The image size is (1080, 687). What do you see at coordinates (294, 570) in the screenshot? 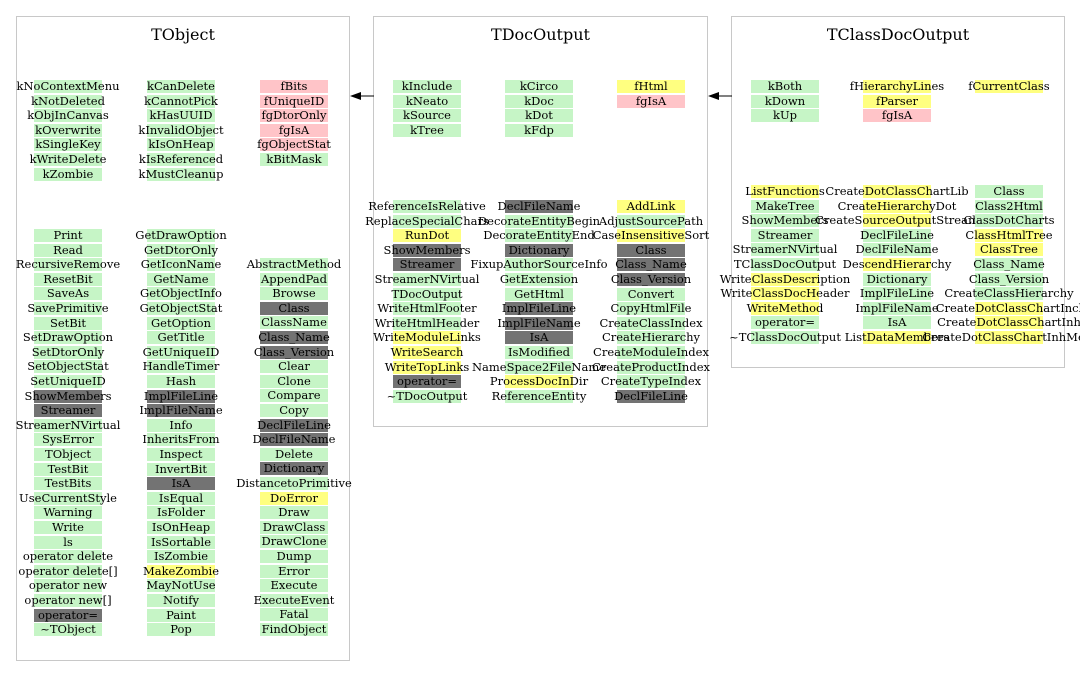
I see `member-label: Error` at bounding box center [294, 570].